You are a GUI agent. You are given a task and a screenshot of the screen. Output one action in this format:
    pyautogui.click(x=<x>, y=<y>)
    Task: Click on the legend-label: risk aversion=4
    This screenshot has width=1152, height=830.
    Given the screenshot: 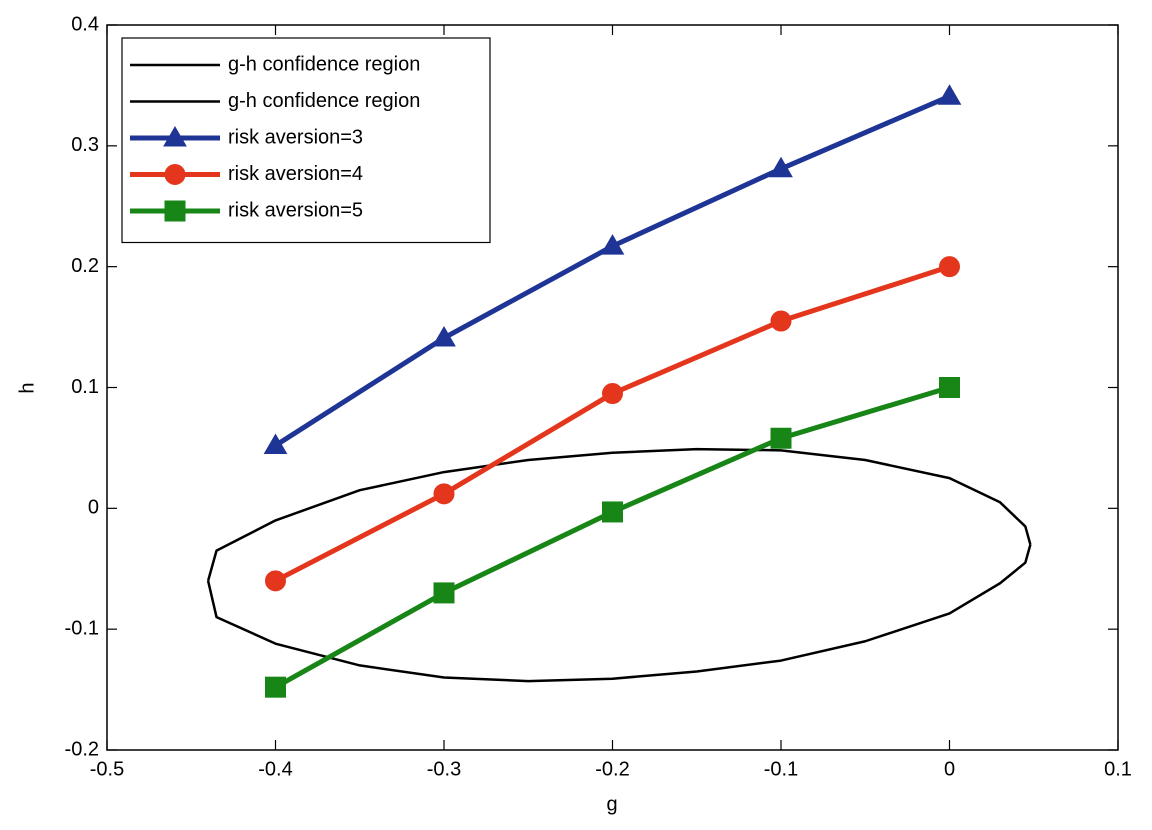 What is the action you would take?
    pyautogui.click(x=295, y=174)
    